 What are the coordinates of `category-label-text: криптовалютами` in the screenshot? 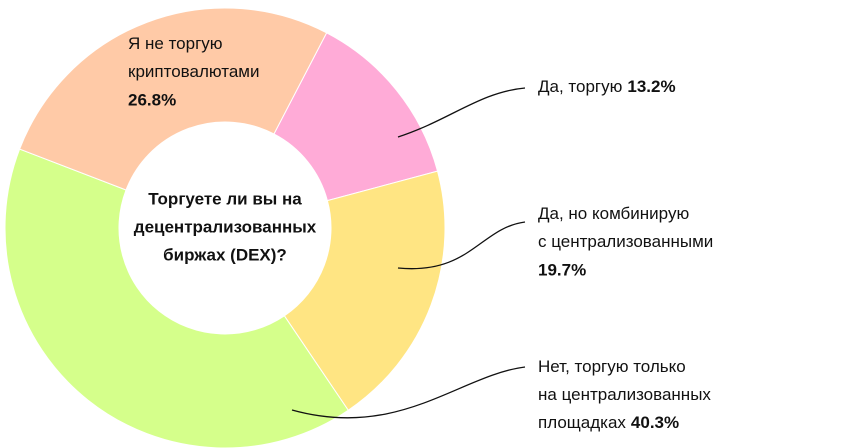 It's located at (193, 71).